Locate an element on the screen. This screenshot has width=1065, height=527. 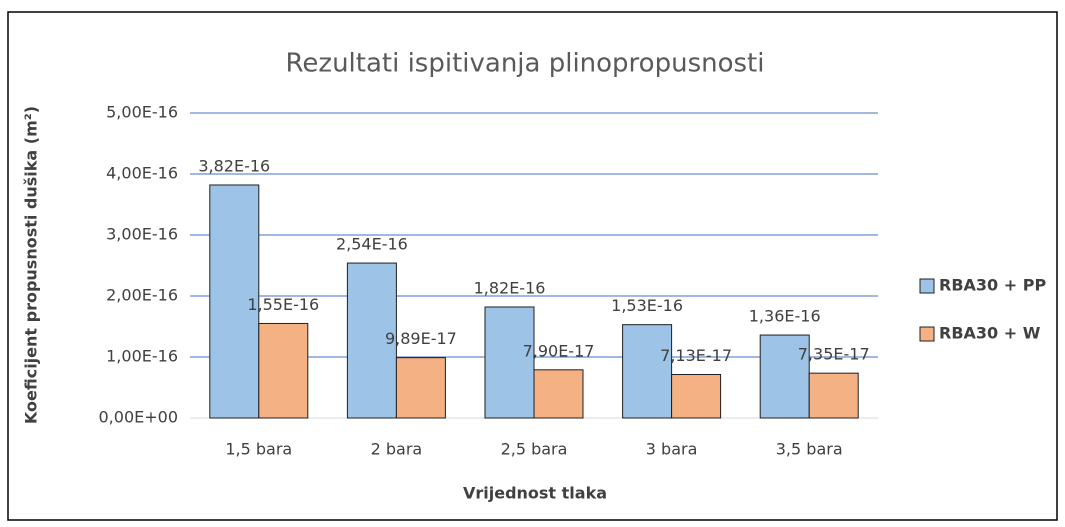
value-label: 1,53E-16 is located at coordinates (647, 305).